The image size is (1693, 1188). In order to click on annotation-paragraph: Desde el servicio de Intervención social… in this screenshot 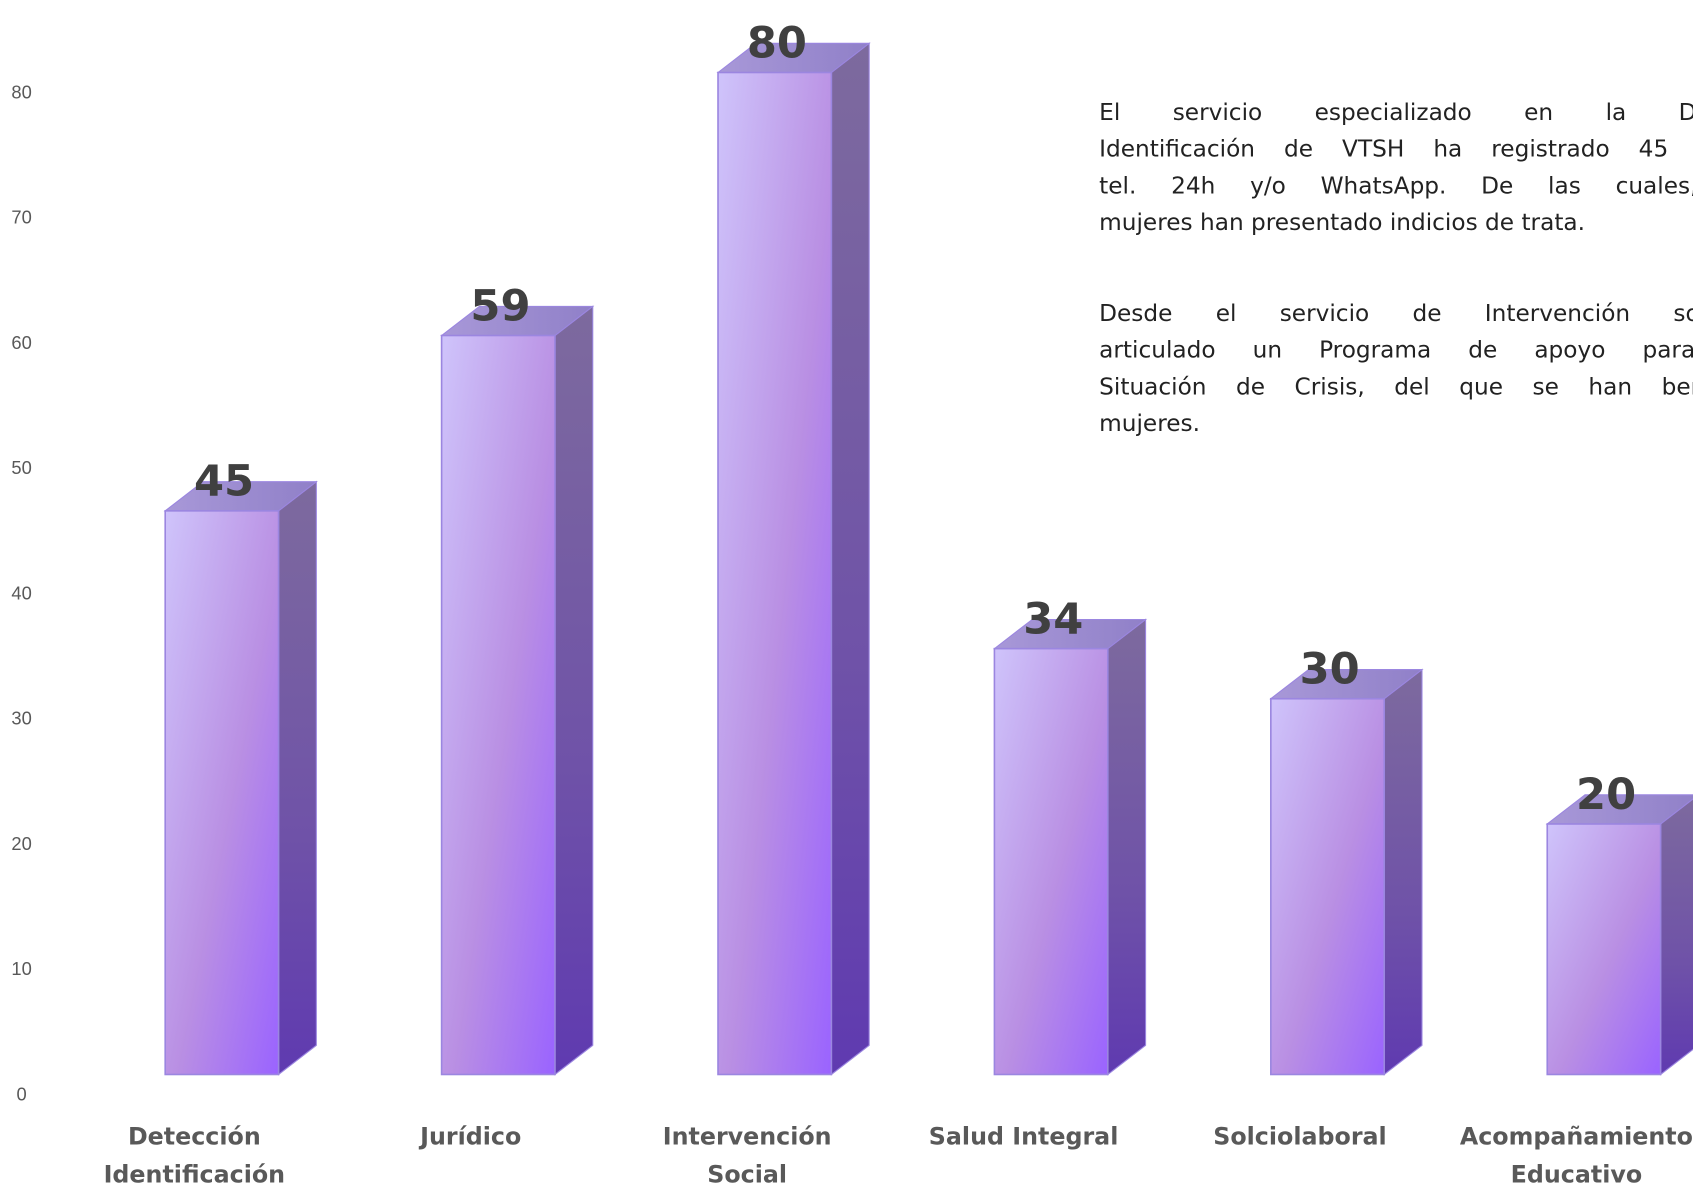, I will do `click(1396, 369)`.